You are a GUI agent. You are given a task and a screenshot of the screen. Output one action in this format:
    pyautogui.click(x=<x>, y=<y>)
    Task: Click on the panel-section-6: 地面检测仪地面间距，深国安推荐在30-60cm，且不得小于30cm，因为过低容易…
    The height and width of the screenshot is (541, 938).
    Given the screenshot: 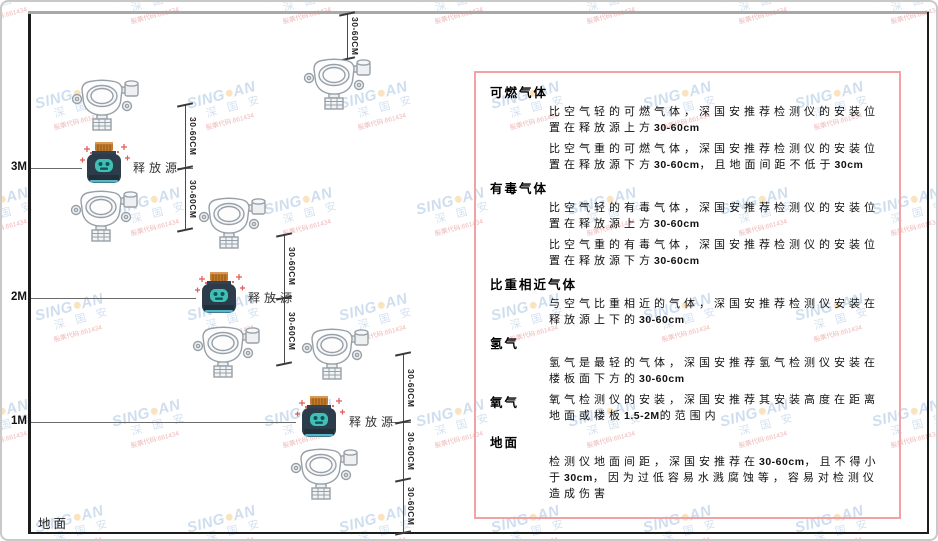 What is the action you would take?
    pyautogui.click(x=686, y=467)
    